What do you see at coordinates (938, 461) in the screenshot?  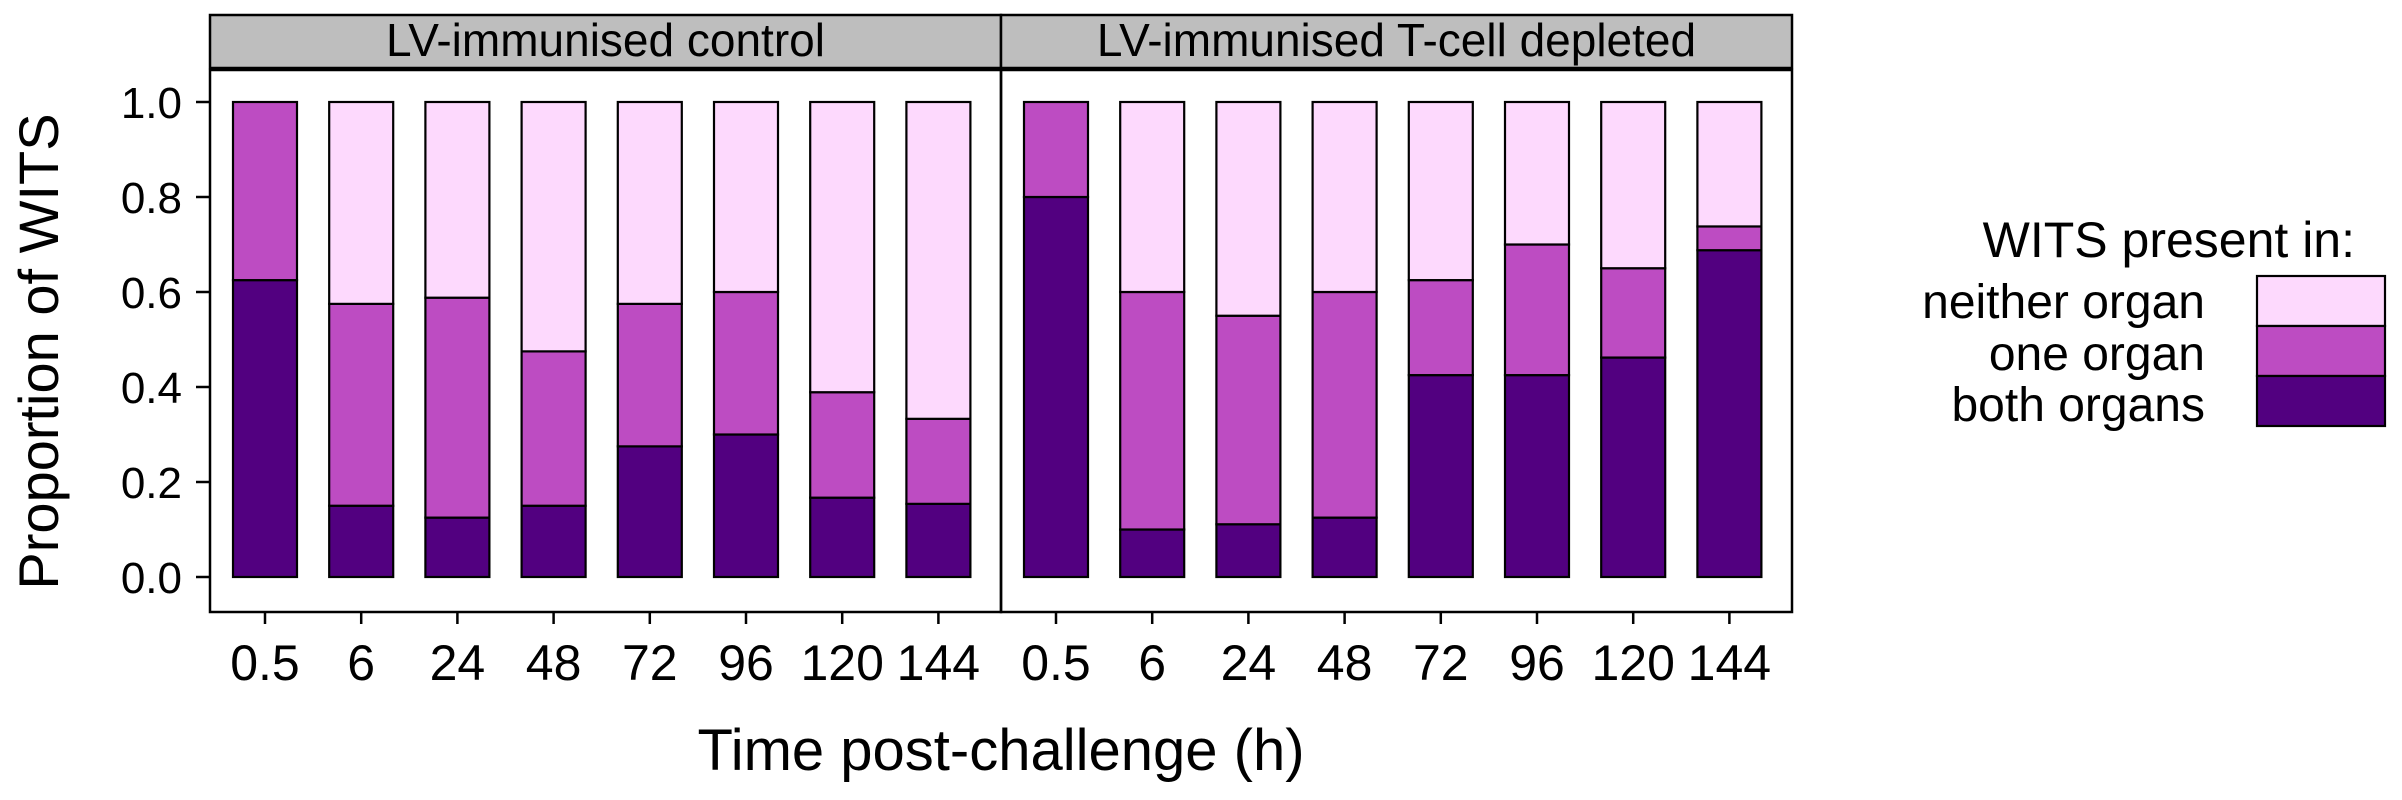 I see `bar-segment-panel1-144-one-organ` at bounding box center [938, 461].